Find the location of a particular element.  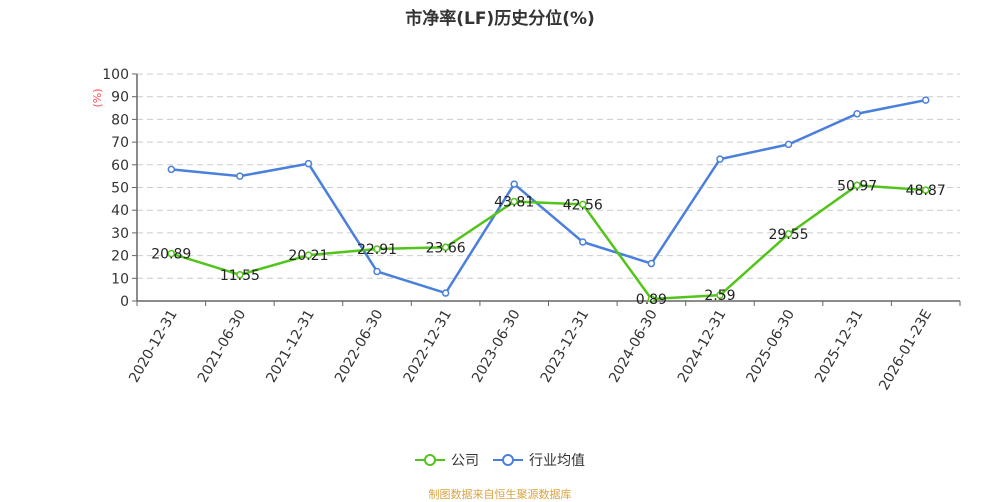

y-tick-label: 50 is located at coordinates (120, 189).